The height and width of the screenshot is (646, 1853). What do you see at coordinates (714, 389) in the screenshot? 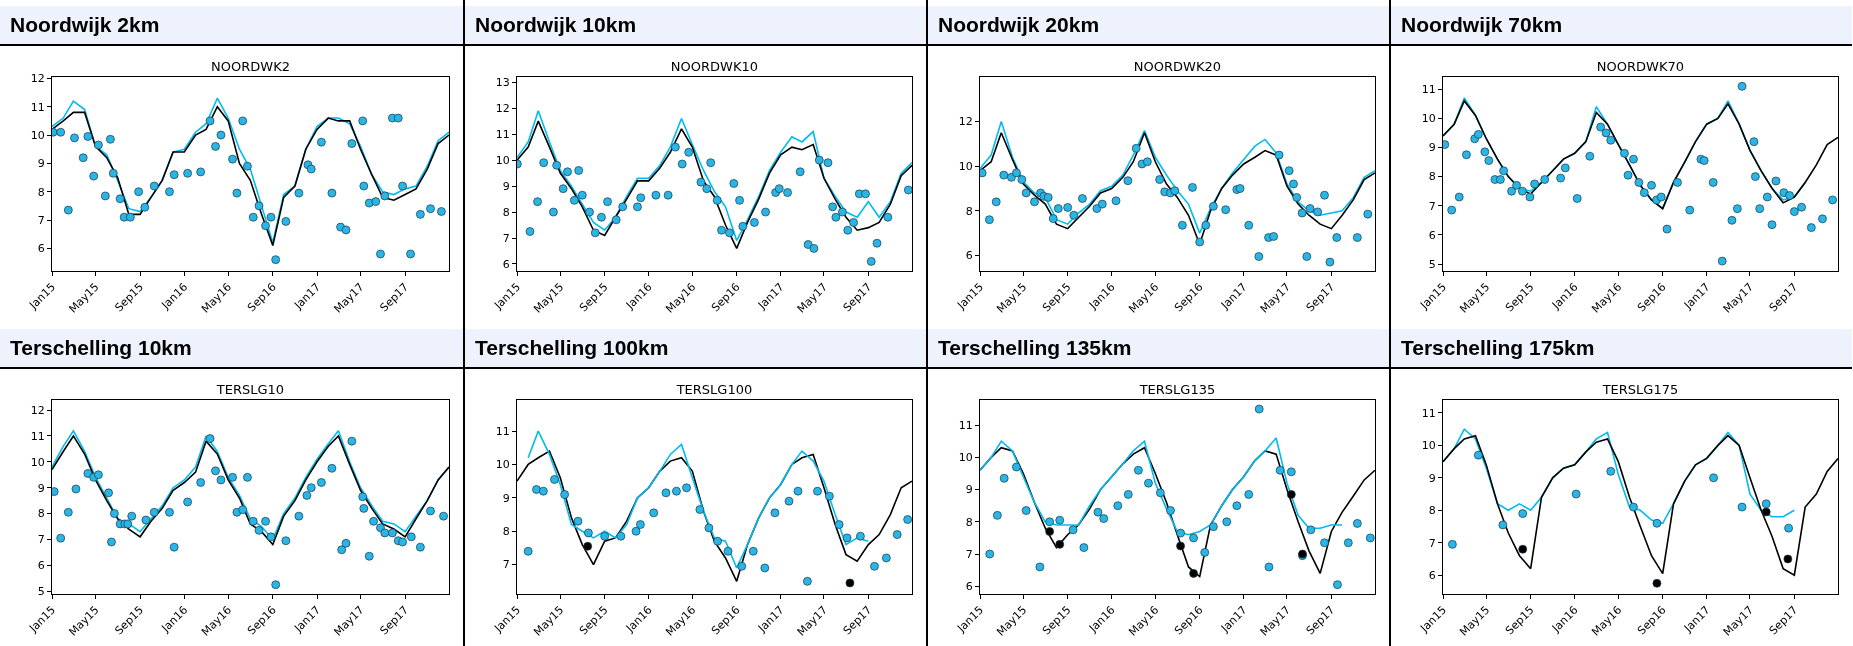
I see `chart-subtitle: TERSLG100` at bounding box center [714, 389].